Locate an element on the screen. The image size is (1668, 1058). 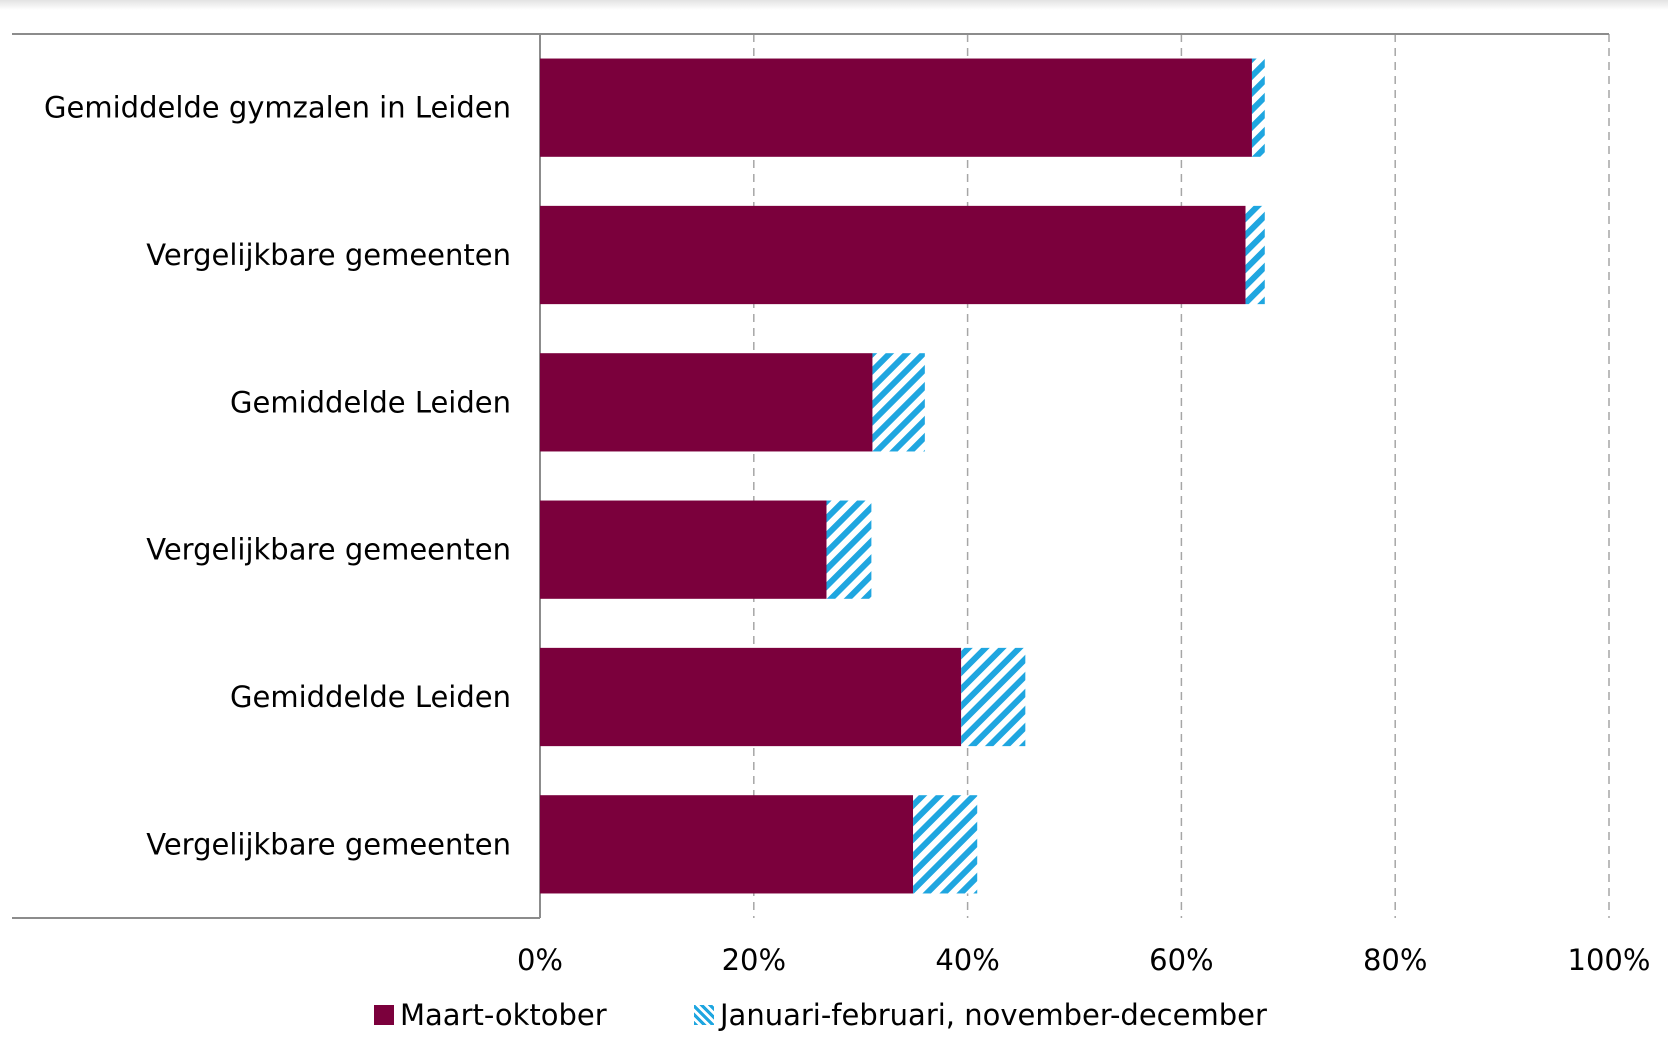
bar-series2-row5 is located at coordinates (993, 697).